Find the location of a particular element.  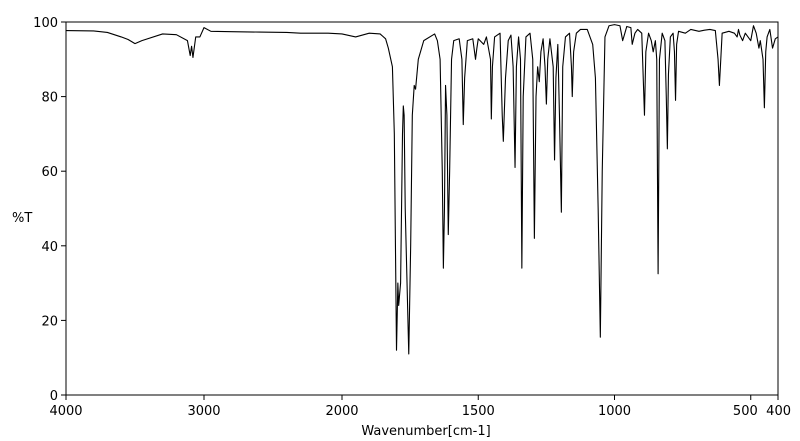

y-tick-label: 20 is located at coordinates (49, 321).